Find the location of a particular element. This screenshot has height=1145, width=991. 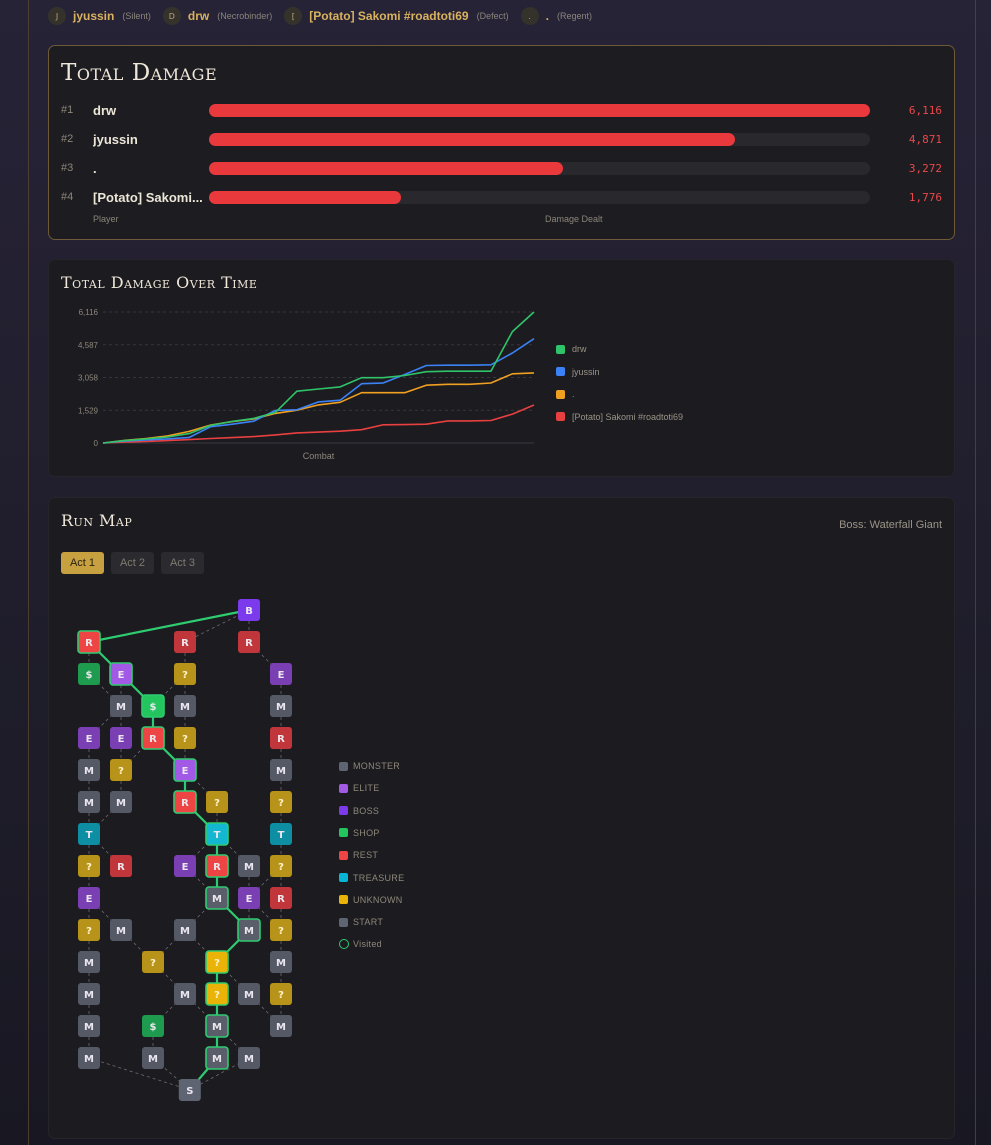

map-edge is located at coordinates (139, 1074).